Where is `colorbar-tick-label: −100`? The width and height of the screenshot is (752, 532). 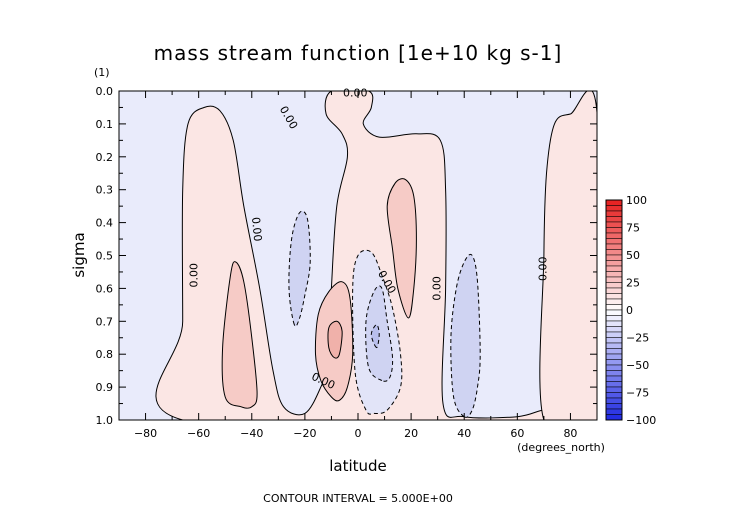
colorbar-tick-label: −100 is located at coordinates (641, 420).